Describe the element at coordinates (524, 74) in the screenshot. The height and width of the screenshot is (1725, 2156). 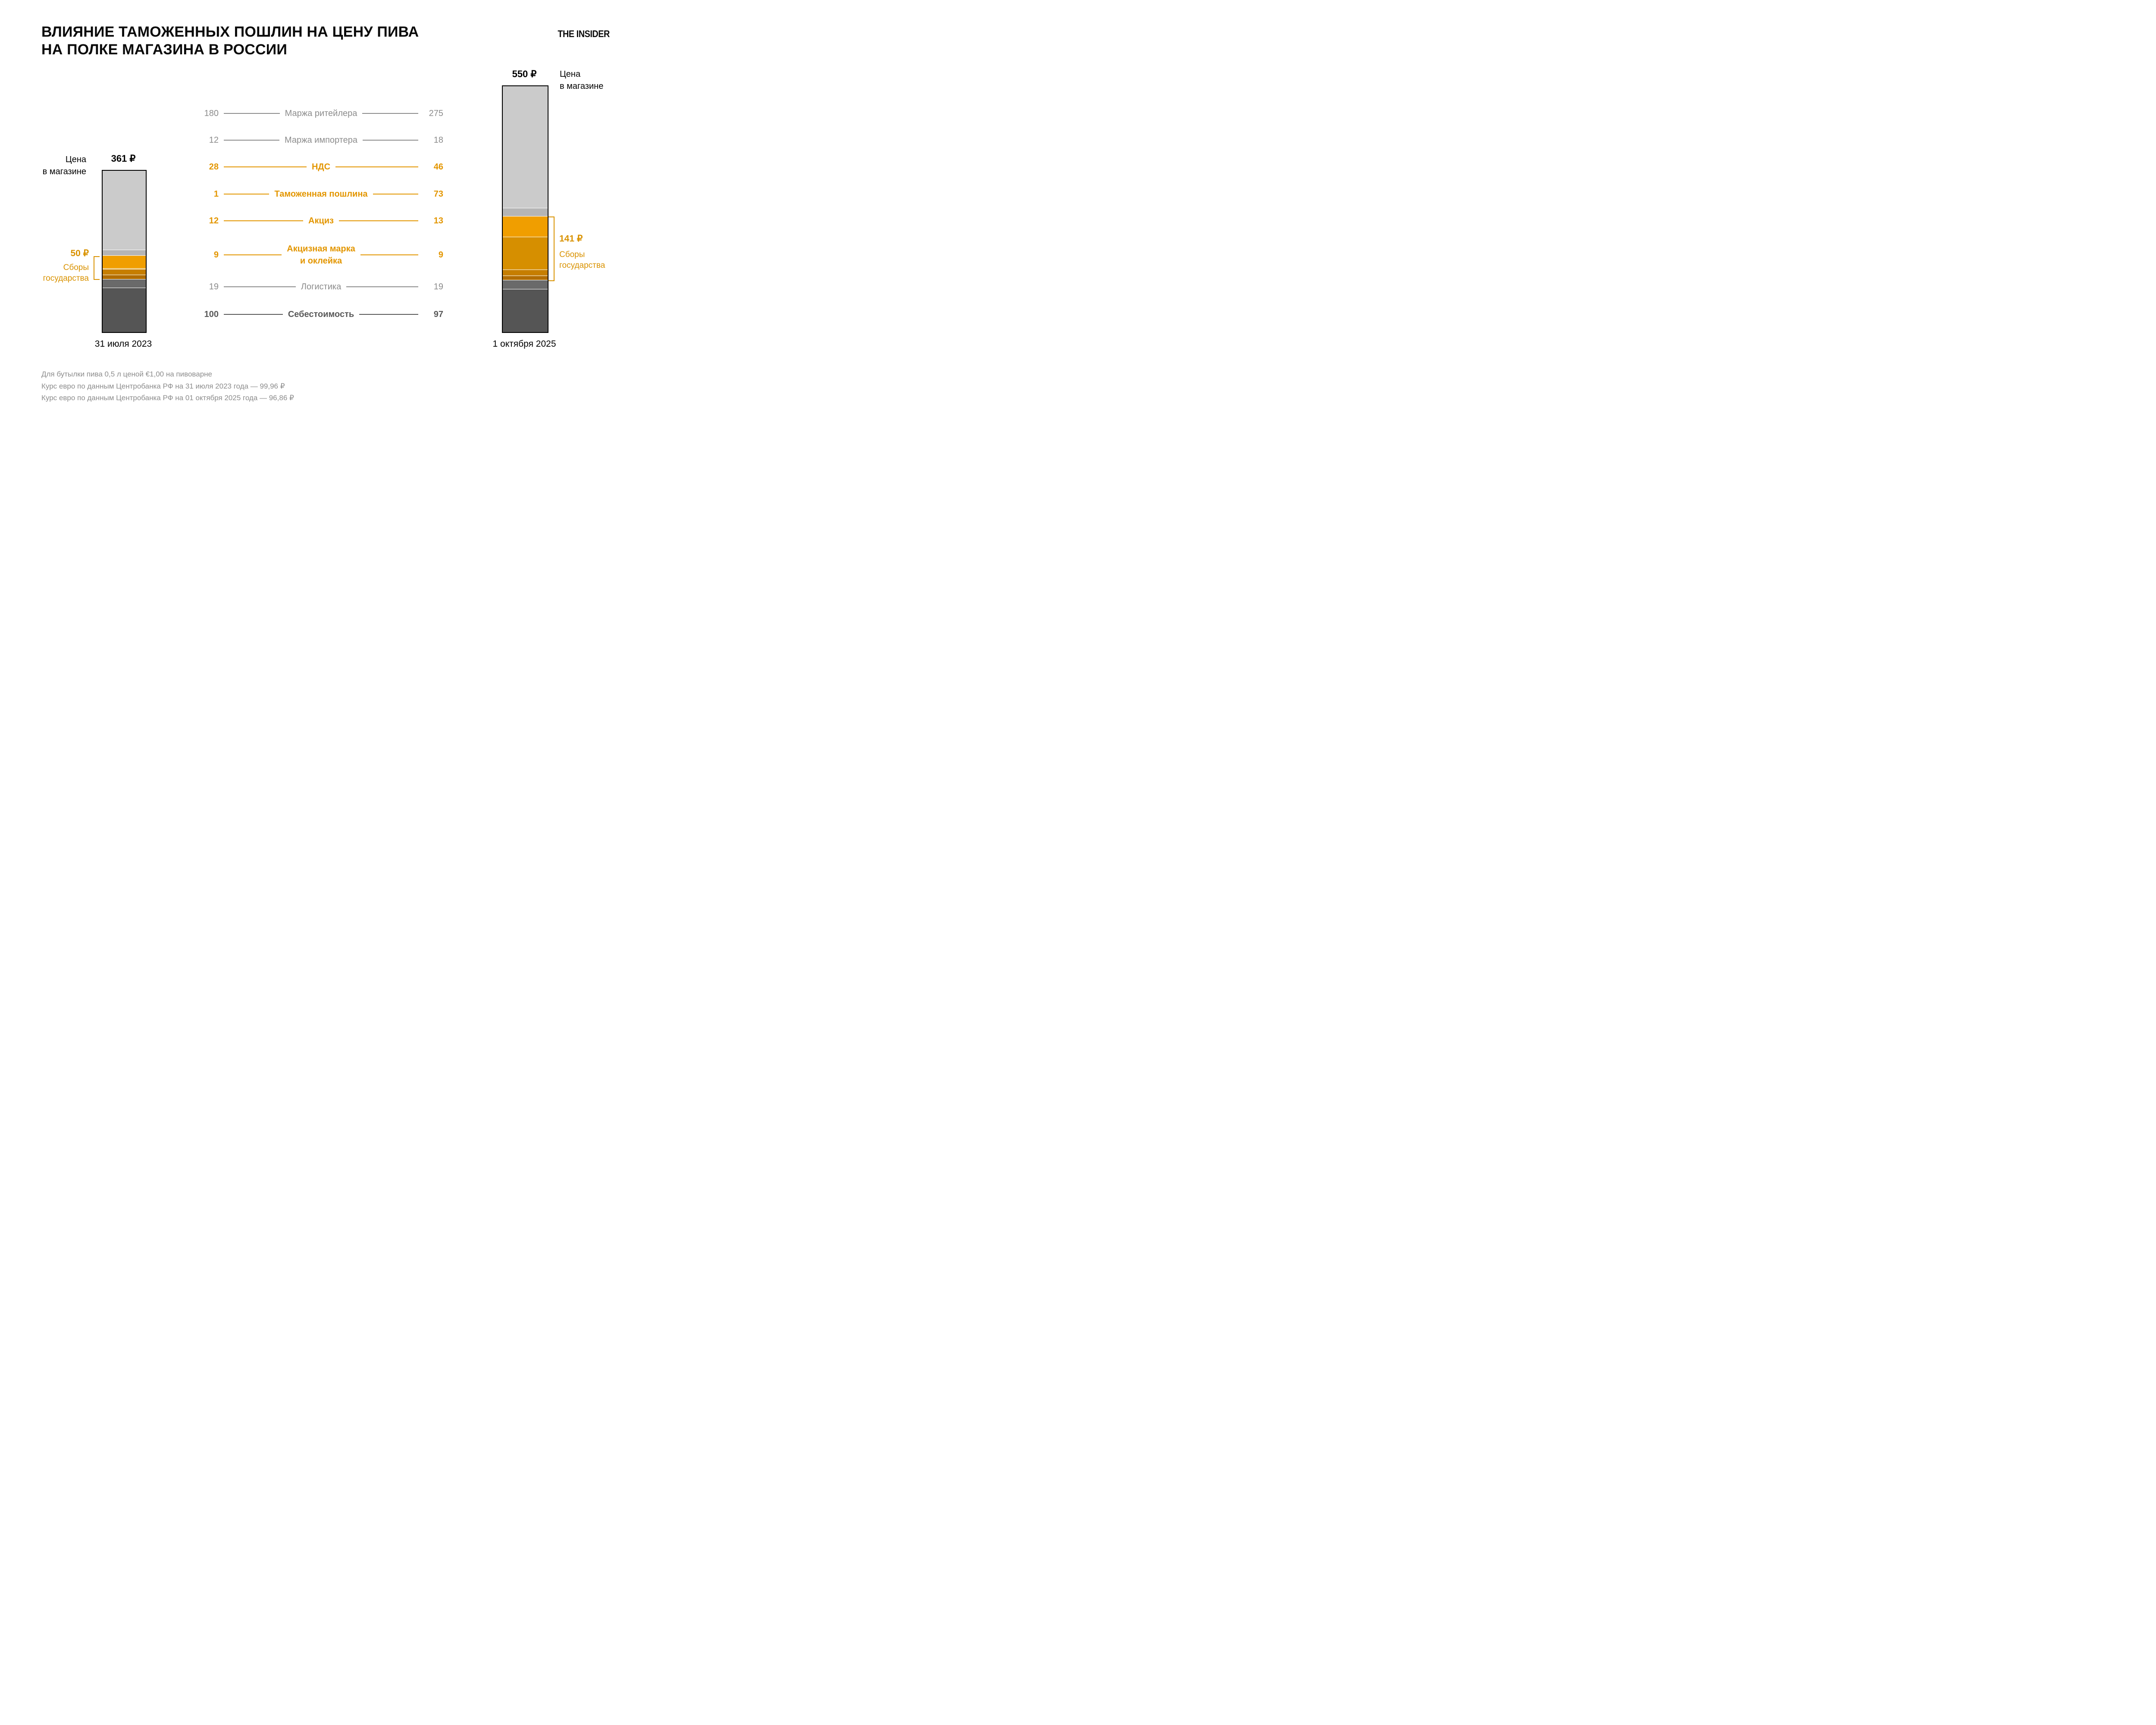
I see `total-price-right: 550 ₽` at that location.